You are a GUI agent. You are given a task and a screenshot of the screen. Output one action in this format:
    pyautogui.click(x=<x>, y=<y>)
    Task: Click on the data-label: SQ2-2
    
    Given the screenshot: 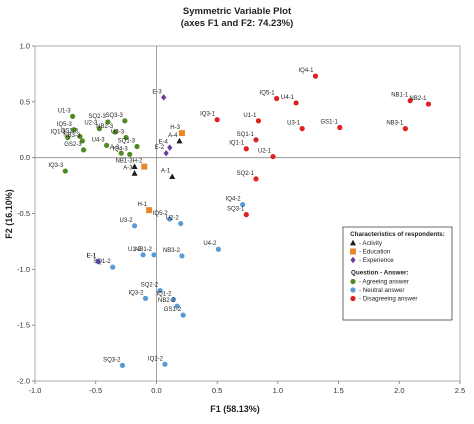 What is the action you would take?
    pyautogui.click(x=150, y=286)
    